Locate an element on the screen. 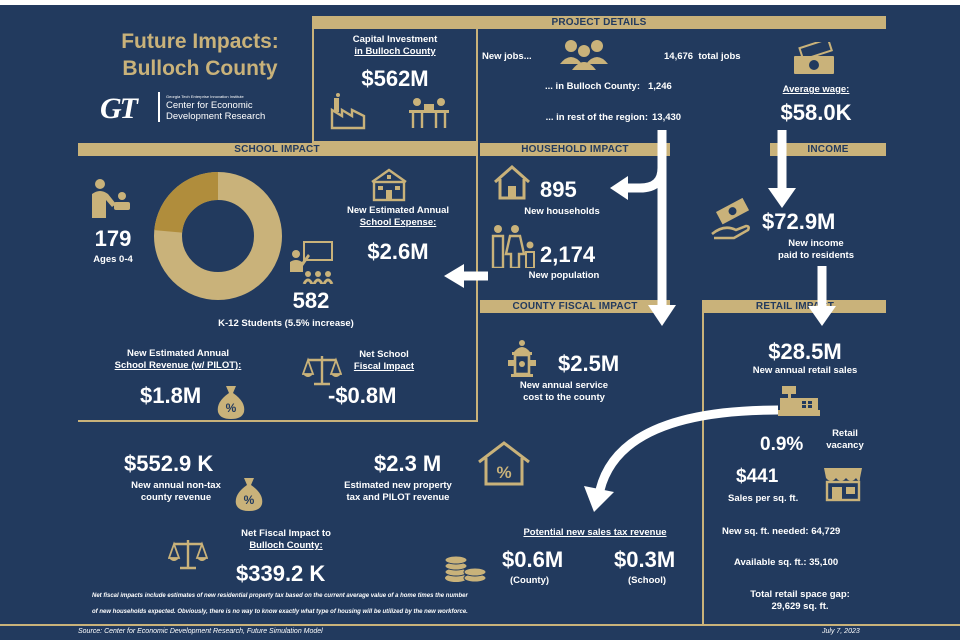  population-label: New population is located at coordinates (564, 275).